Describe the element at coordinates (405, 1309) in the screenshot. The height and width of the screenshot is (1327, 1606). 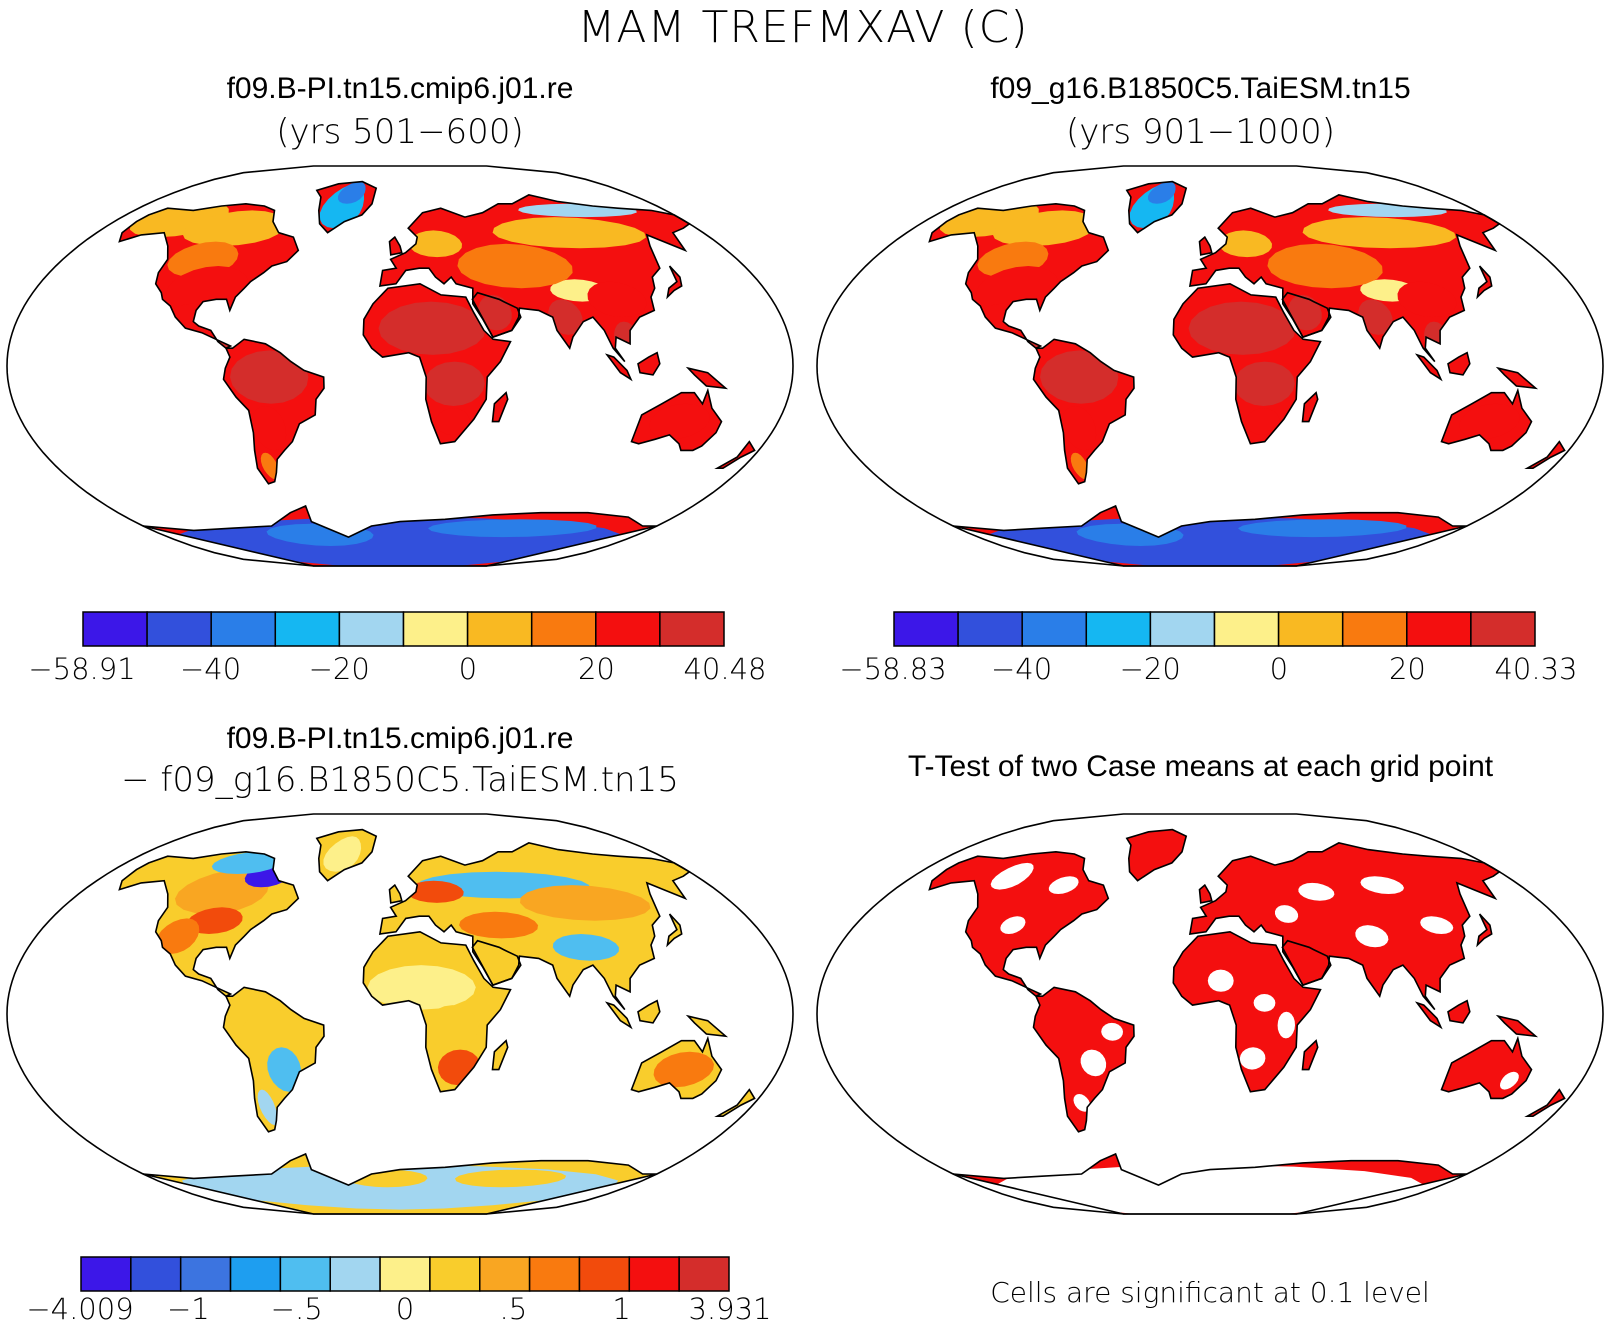
I see `colorbar-tick-label: 0` at that location.